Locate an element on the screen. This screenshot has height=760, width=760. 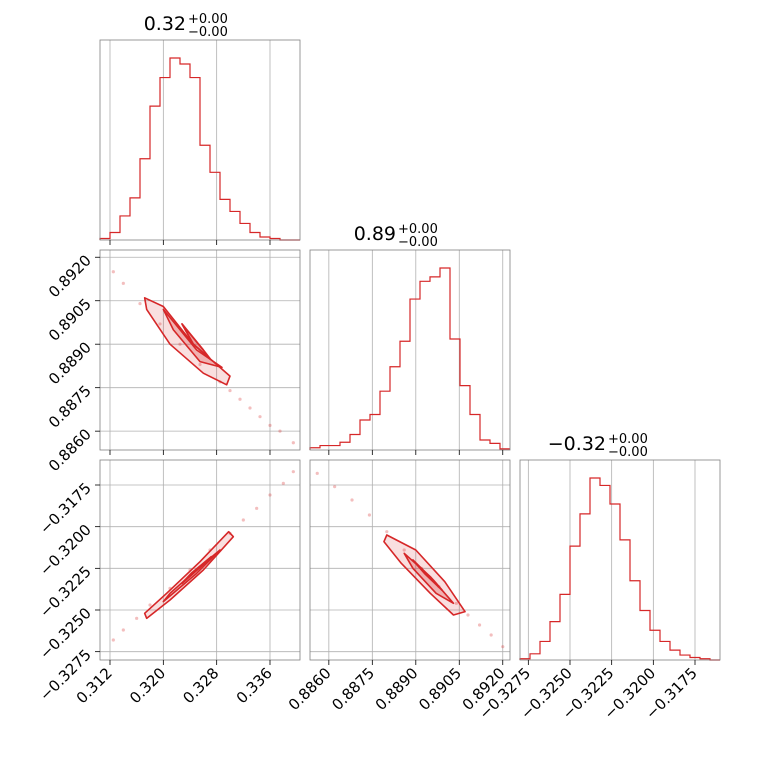
y-tick-label: 0.8905 is located at coordinates (70, 320).